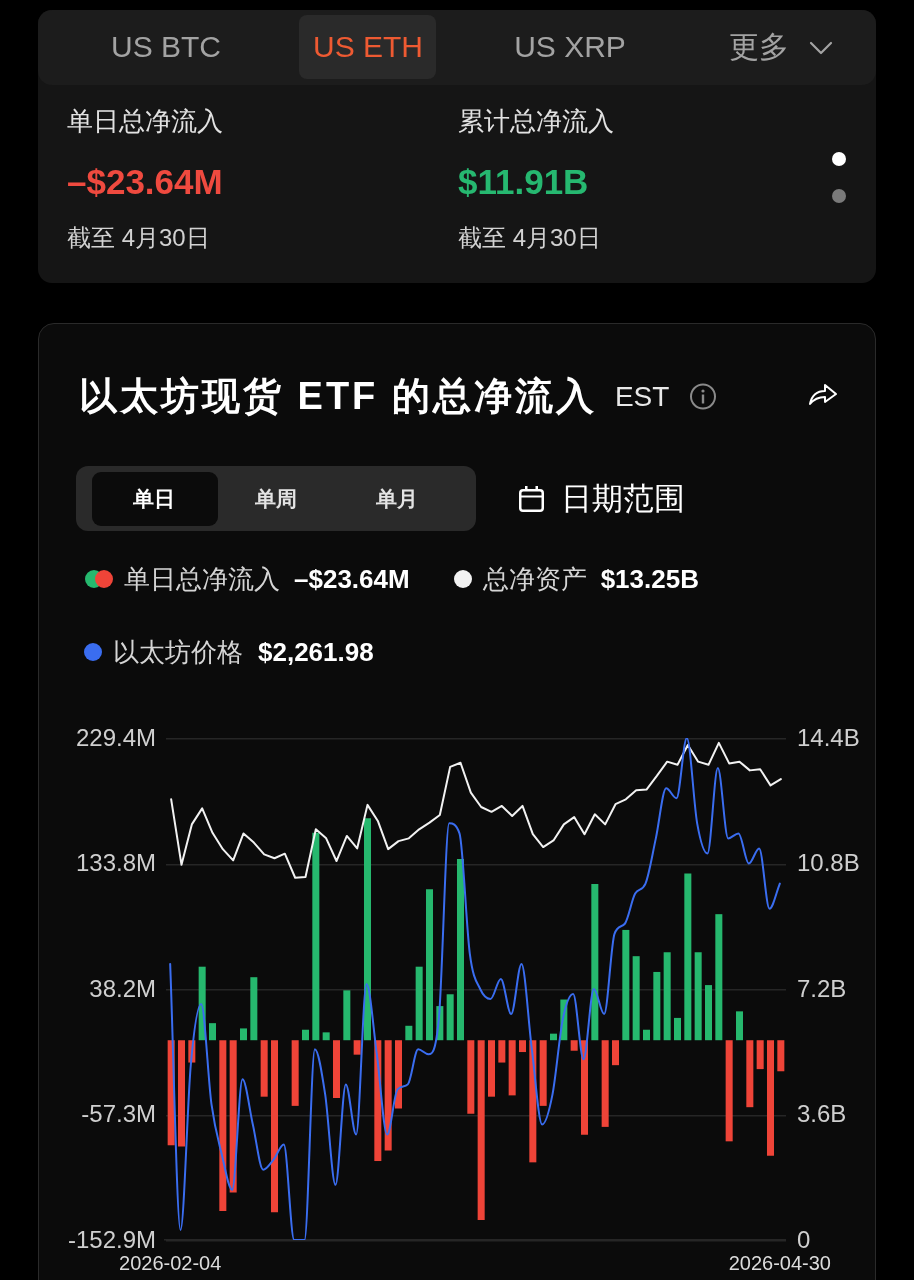 The image size is (914, 1280). Describe the element at coordinates (822, 1114) in the screenshot. I see `y2-tick-label: 3.6B` at that location.